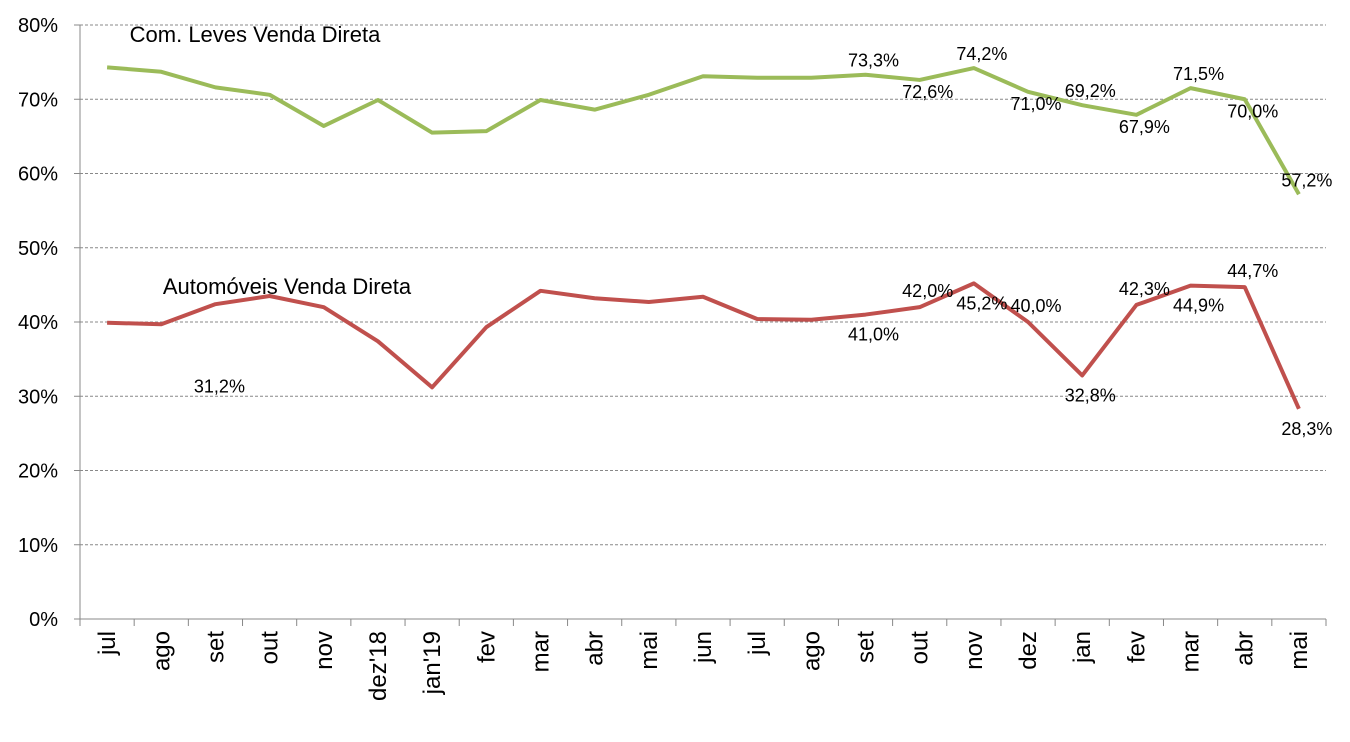 Image resolution: width=1350 pixels, height=742 pixels. What do you see at coordinates (1306, 429) in the screenshot?
I see `data-label: 28,3%` at bounding box center [1306, 429].